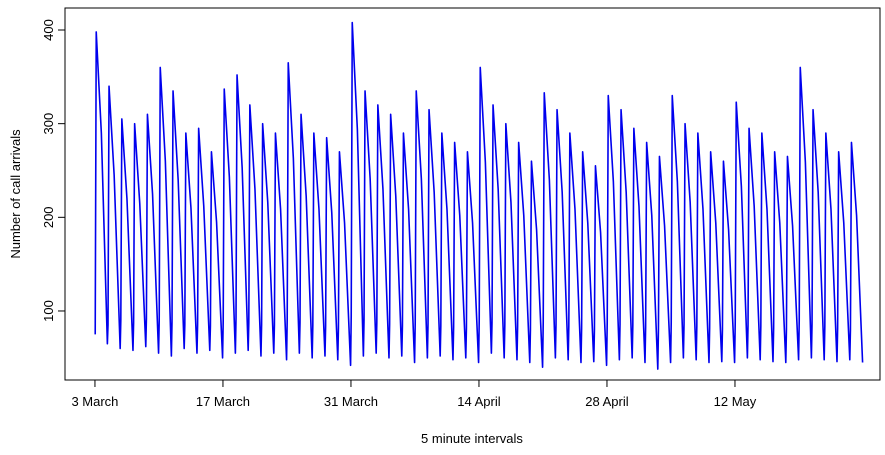 The height and width of the screenshot is (455, 885). Describe the element at coordinates (48, 217) in the screenshot. I see `y-tick-label: 200` at that location.